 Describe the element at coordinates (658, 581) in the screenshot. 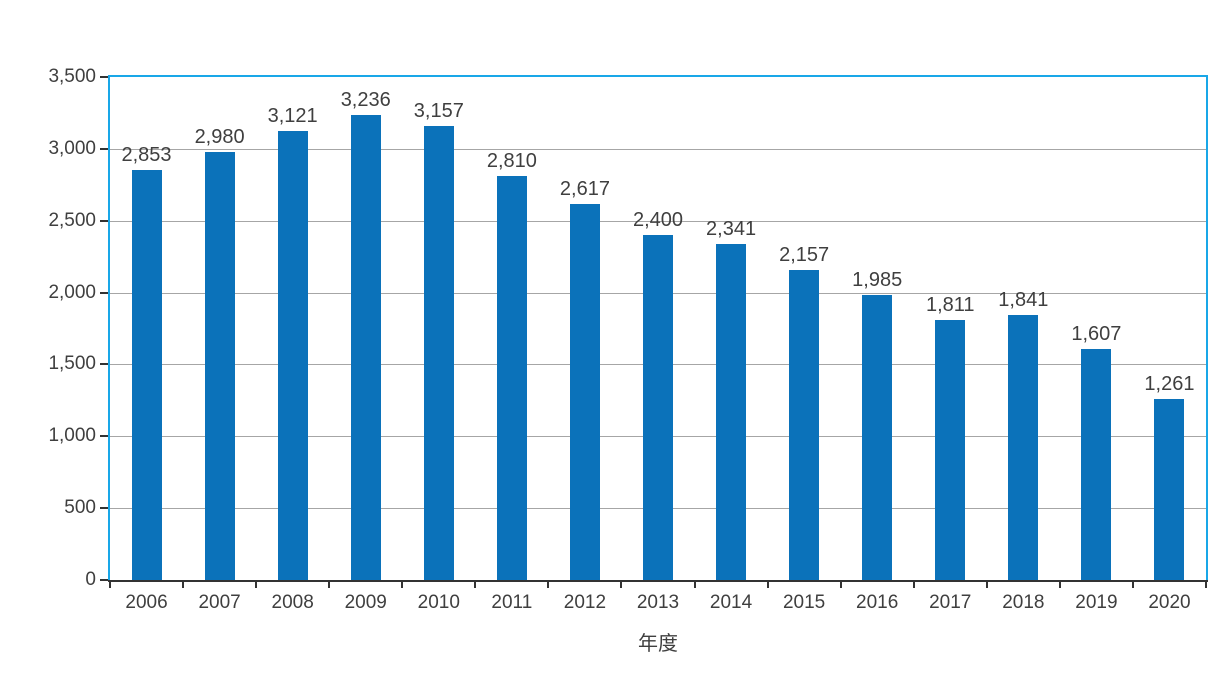

I see `x-axis-line` at that location.